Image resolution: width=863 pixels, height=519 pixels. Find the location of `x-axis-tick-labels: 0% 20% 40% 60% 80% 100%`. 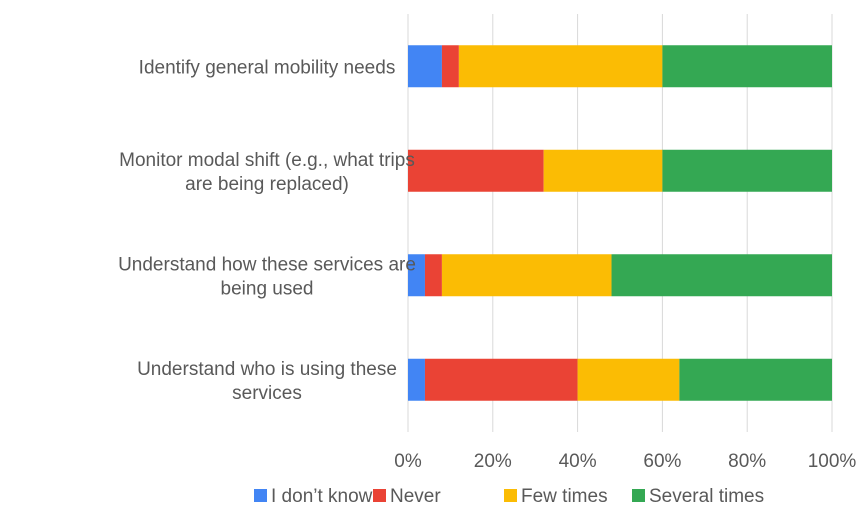

x-axis-tick-labels: 0% 20% 40% 60% 80% 100% is located at coordinates (625, 461).